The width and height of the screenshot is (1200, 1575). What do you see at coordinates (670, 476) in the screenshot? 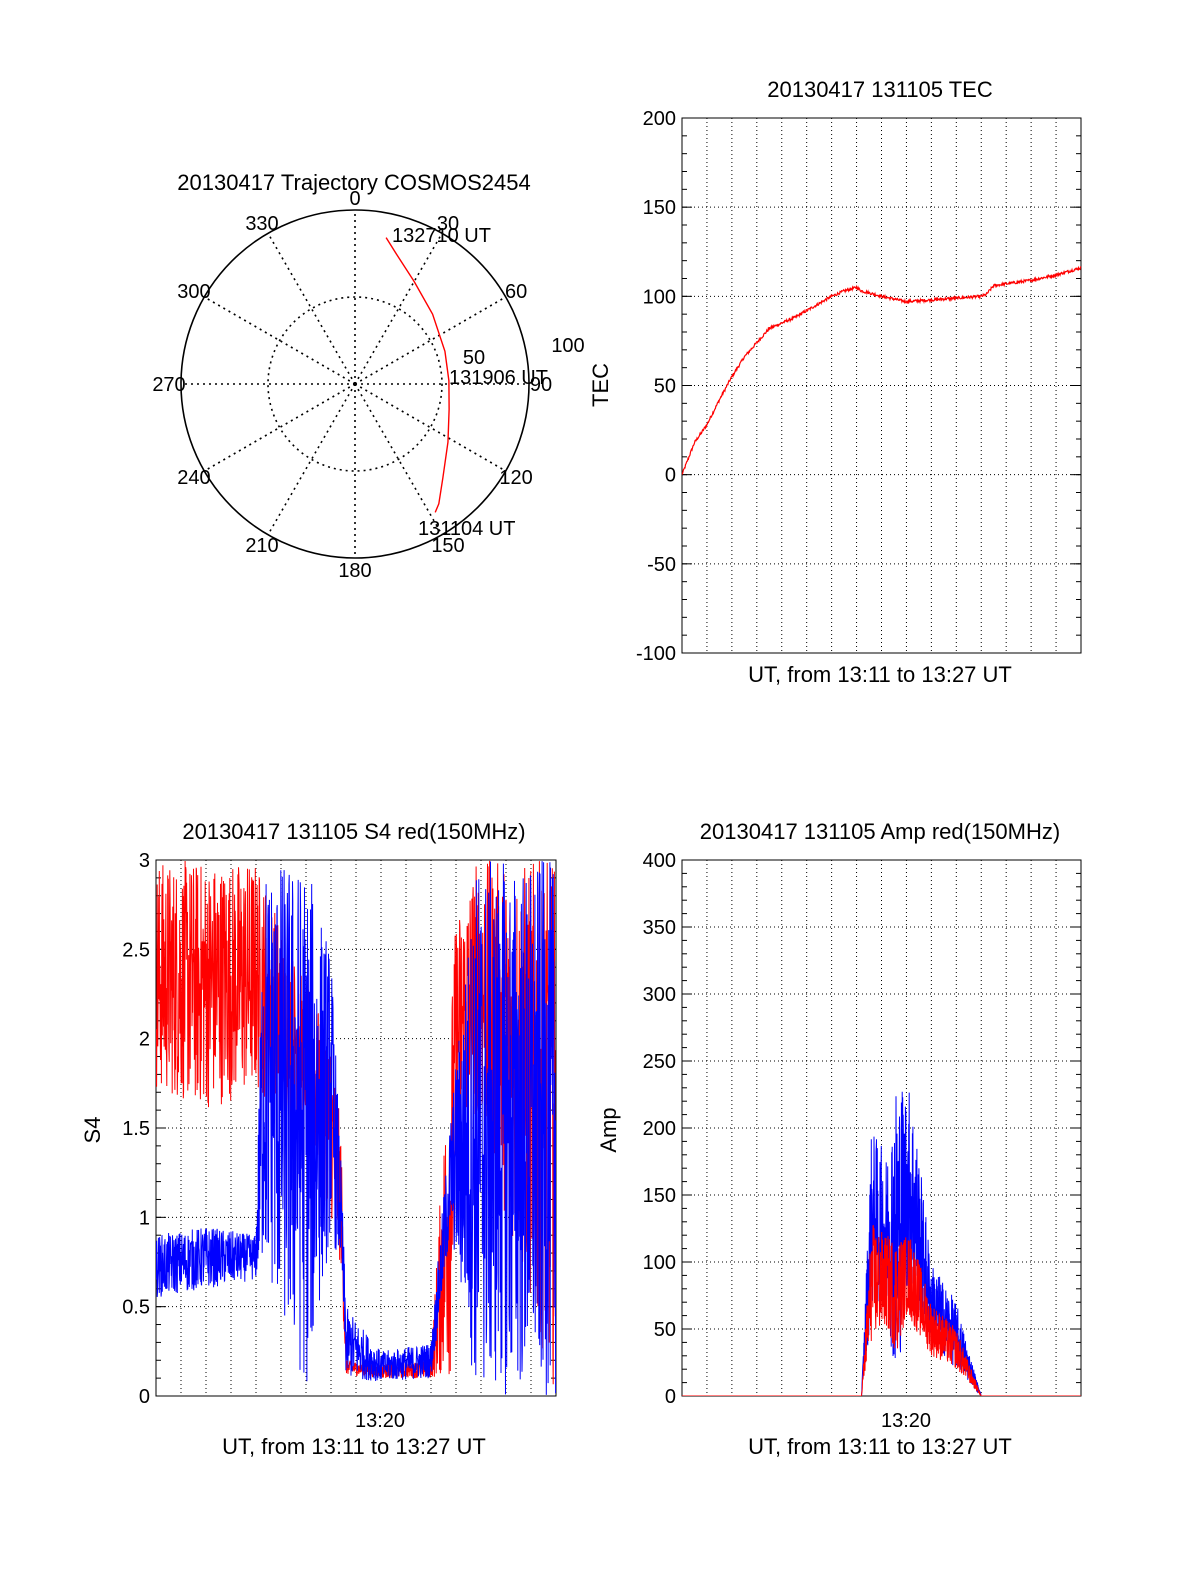
I see `tec-ytick-label: 0` at bounding box center [670, 476].